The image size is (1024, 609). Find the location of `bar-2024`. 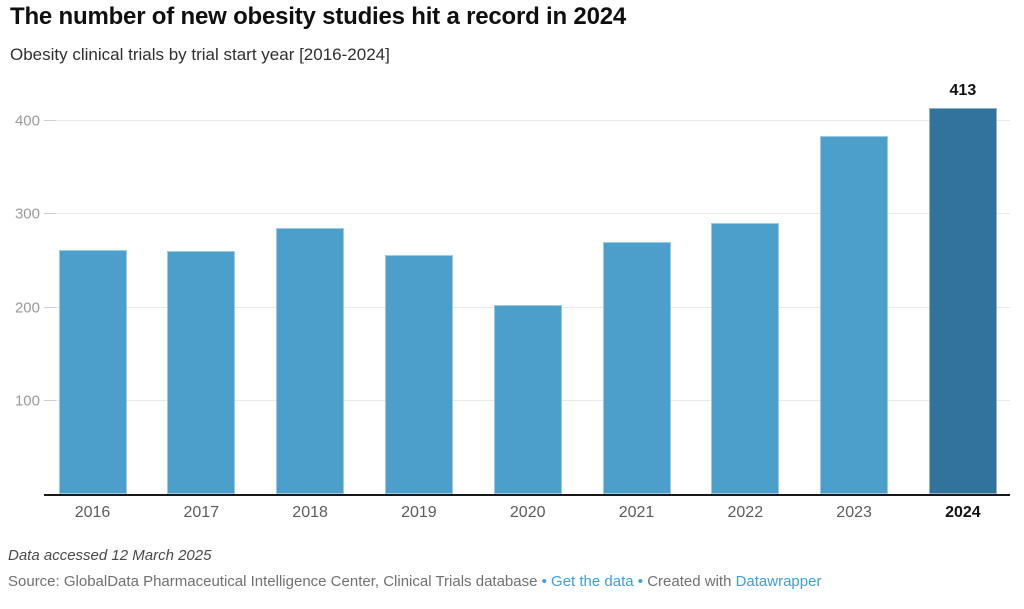

bar-2024 is located at coordinates (962, 301).